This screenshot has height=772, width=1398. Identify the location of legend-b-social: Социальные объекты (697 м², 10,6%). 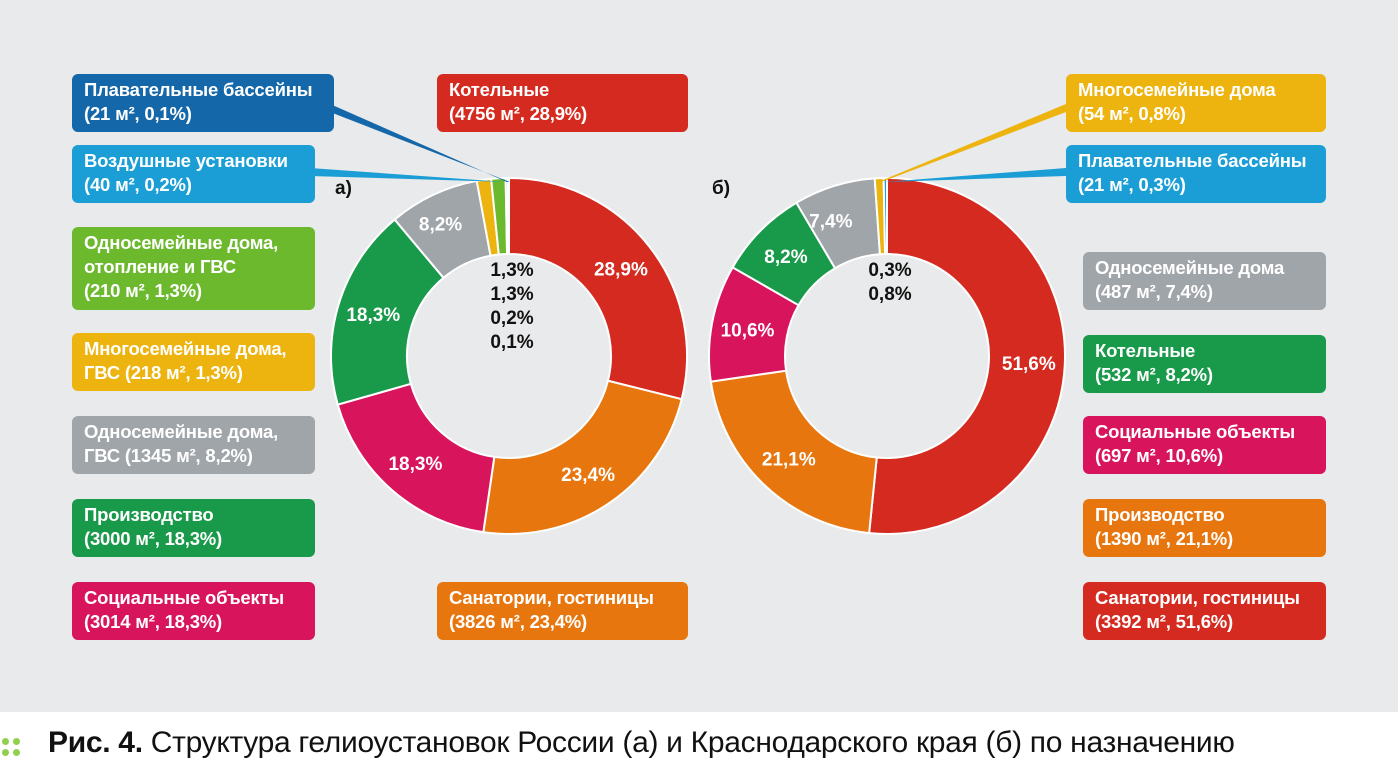
(1204, 445).